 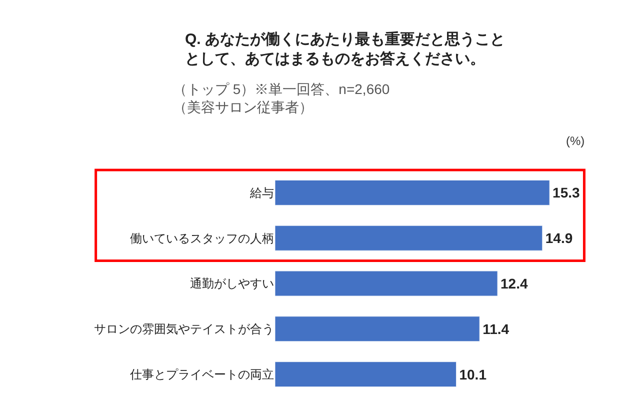 What do you see at coordinates (496, 328) in the screenshot?
I see `data-label: 11.4` at bounding box center [496, 328].